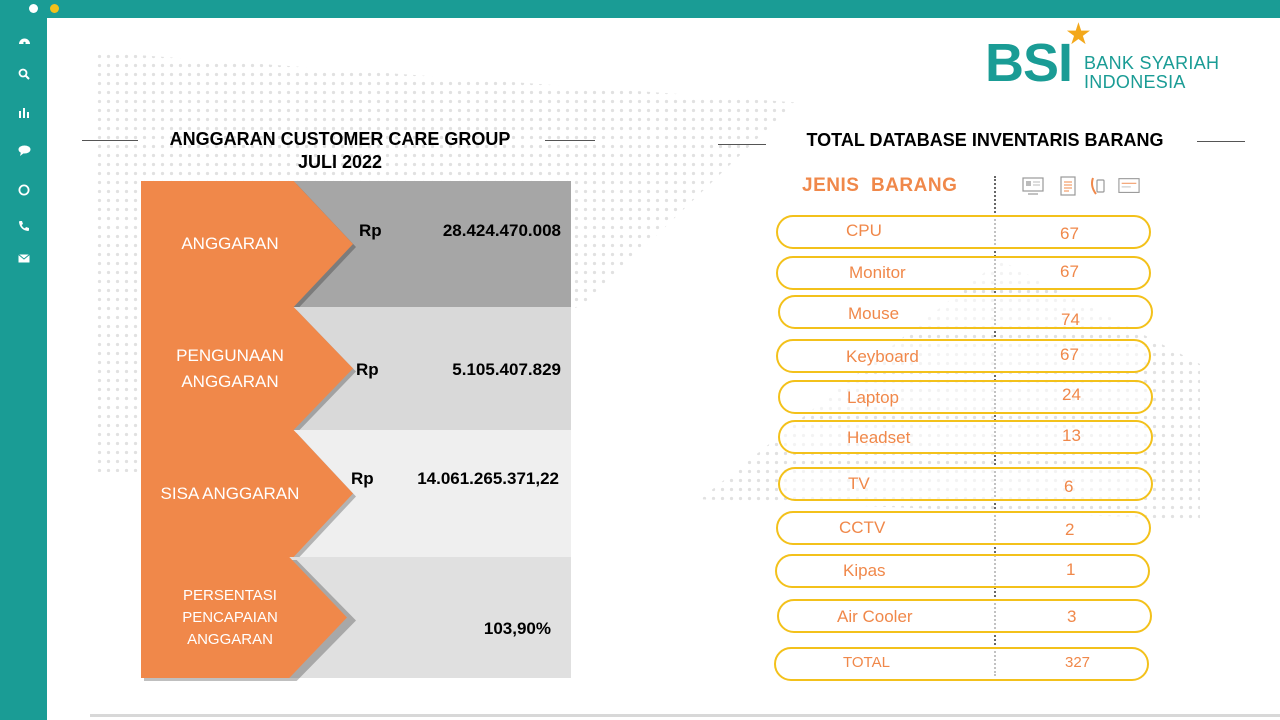 The image size is (1280, 720). What do you see at coordinates (24, 112) in the screenshot?
I see `bar-chart-icon` at bounding box center [24, 112].